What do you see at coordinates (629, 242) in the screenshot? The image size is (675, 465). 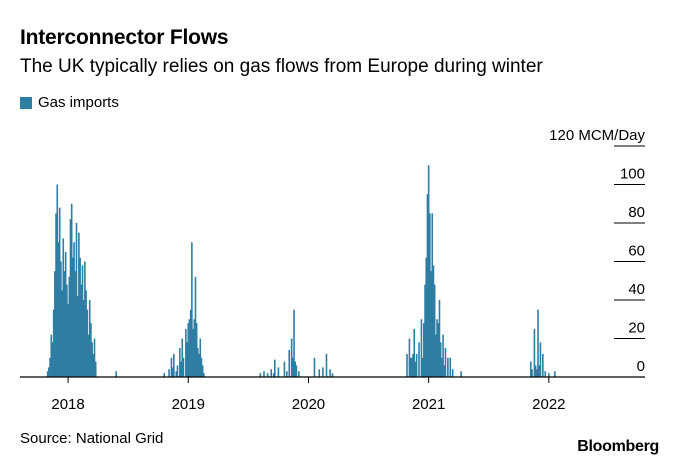 I see `gridlines` at bounding box center [629, 242].